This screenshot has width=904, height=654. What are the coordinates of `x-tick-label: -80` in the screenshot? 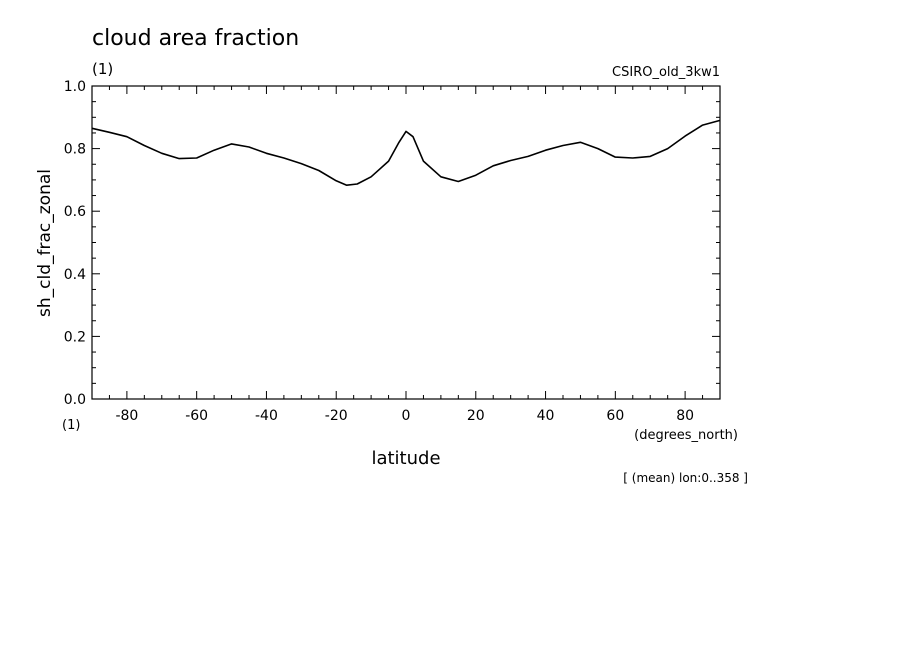 It's located at (126, 416).